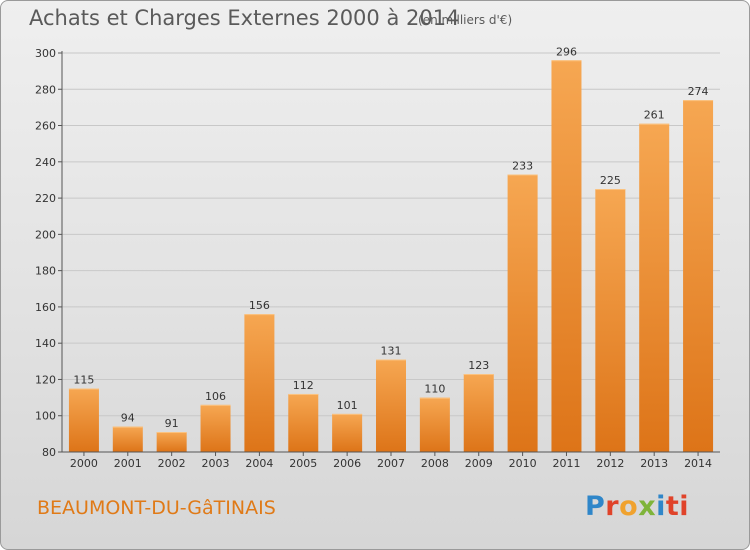  I want to click on proxiti-logo: Proxiti, so click(637, 506).